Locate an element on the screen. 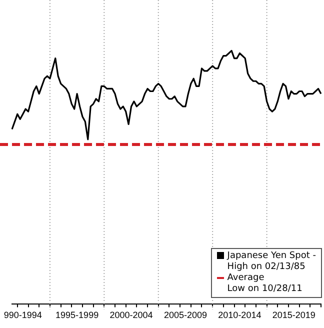 This screenshot has width=324, height=328. annotation: Low on 10/28/11 is located at coordinates (265, 289).